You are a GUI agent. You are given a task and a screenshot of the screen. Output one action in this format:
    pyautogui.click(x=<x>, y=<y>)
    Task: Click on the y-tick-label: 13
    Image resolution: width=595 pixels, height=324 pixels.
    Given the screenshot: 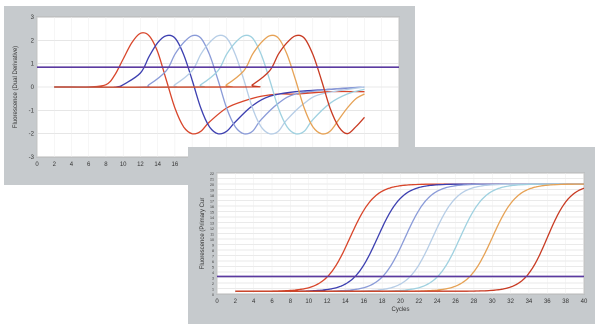 What is the action you would take?
    pyautogui.click(x=212, y=224)
    